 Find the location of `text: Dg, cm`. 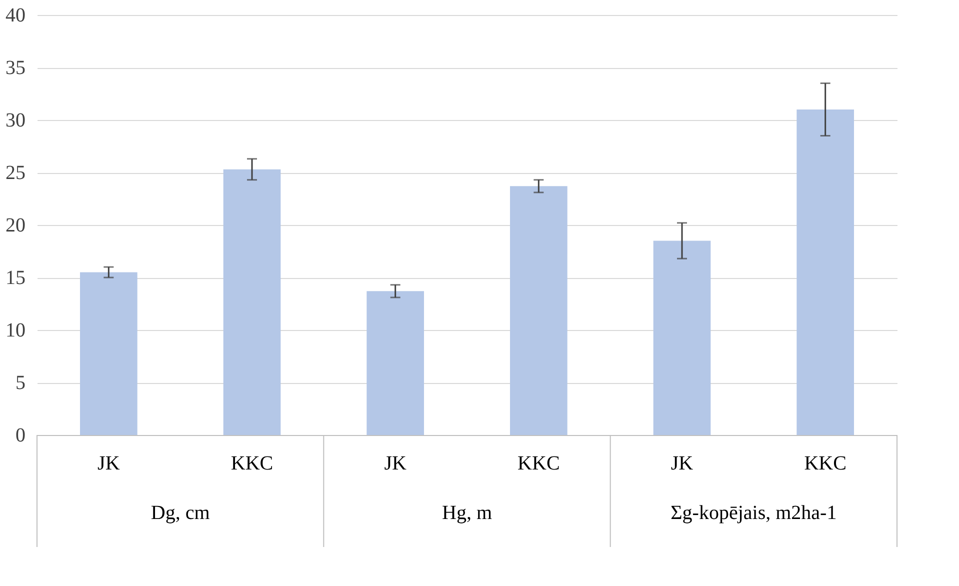

text: Dg, cm is located at coordinates (180, 513).